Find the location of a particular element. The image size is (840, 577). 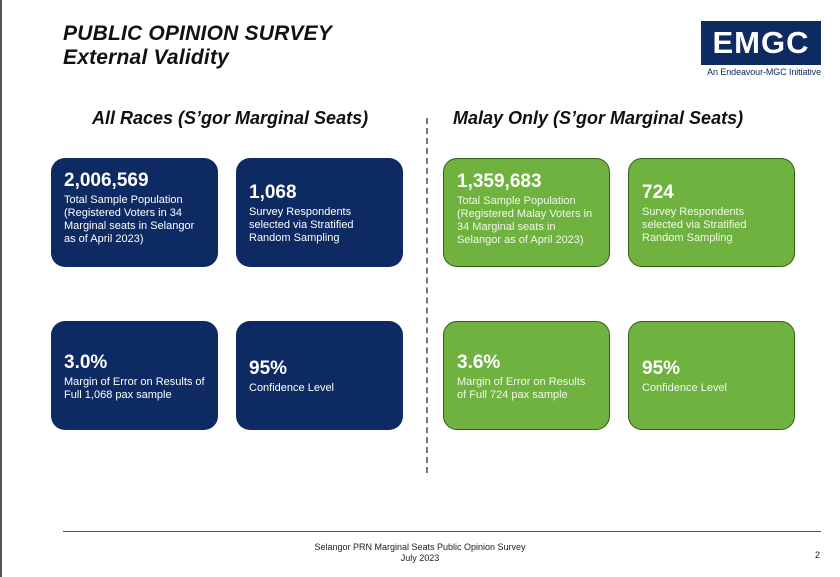

logo-tagline: An Endeavour-MGC Initiative is located at coordinates (764, 72).